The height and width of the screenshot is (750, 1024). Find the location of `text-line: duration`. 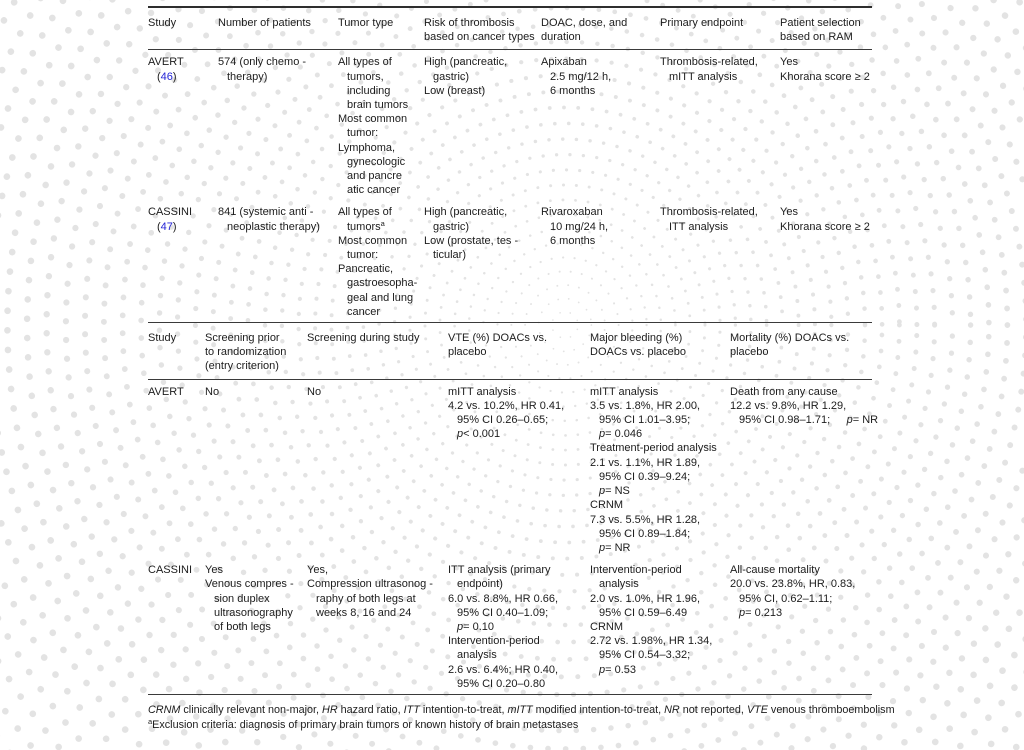

text-line: duration is located at coordinates (561, 37).